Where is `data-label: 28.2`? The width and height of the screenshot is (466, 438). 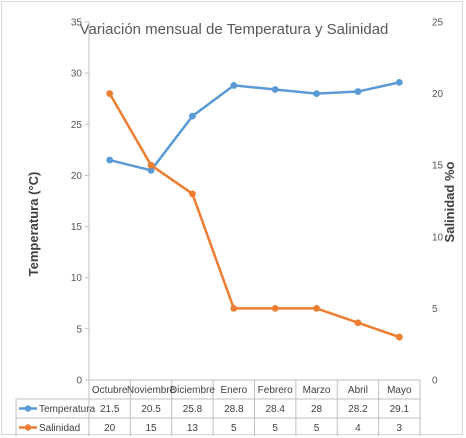 data-label: 28.2 is located at coordinates (358, 409).